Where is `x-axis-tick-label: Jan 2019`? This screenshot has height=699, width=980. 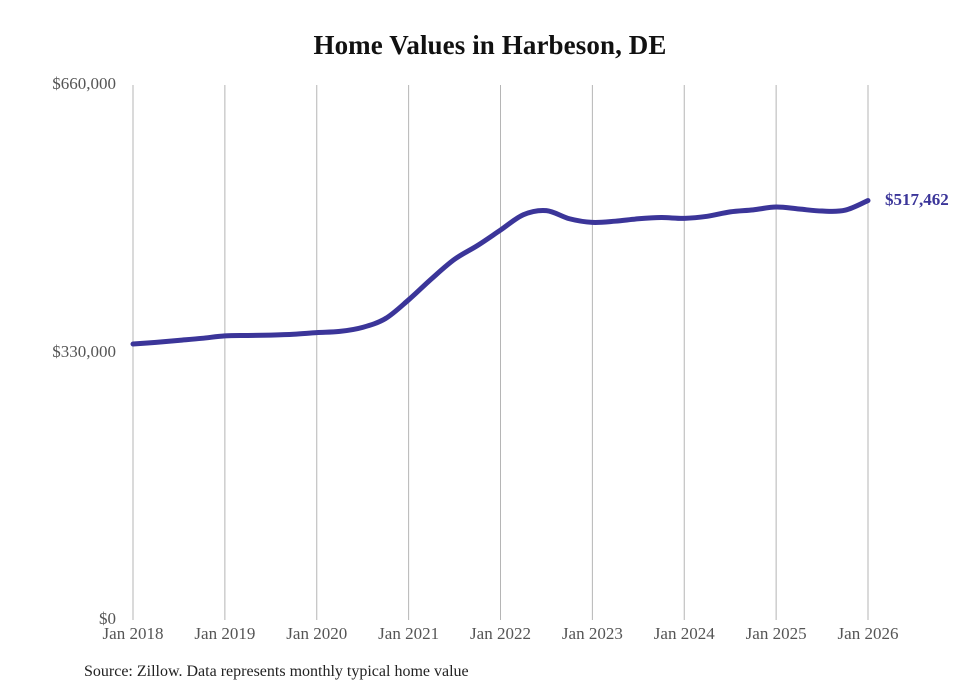
x-axis-tick-label: Jan 2019 is located at coordinates (225, 633).